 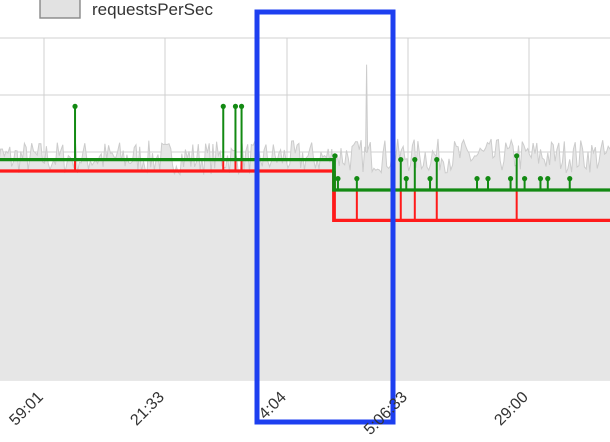 I want to click on x-axis: 59:01 21:33 4:04 5:06:33 29:00, so click(x=268, y=414).